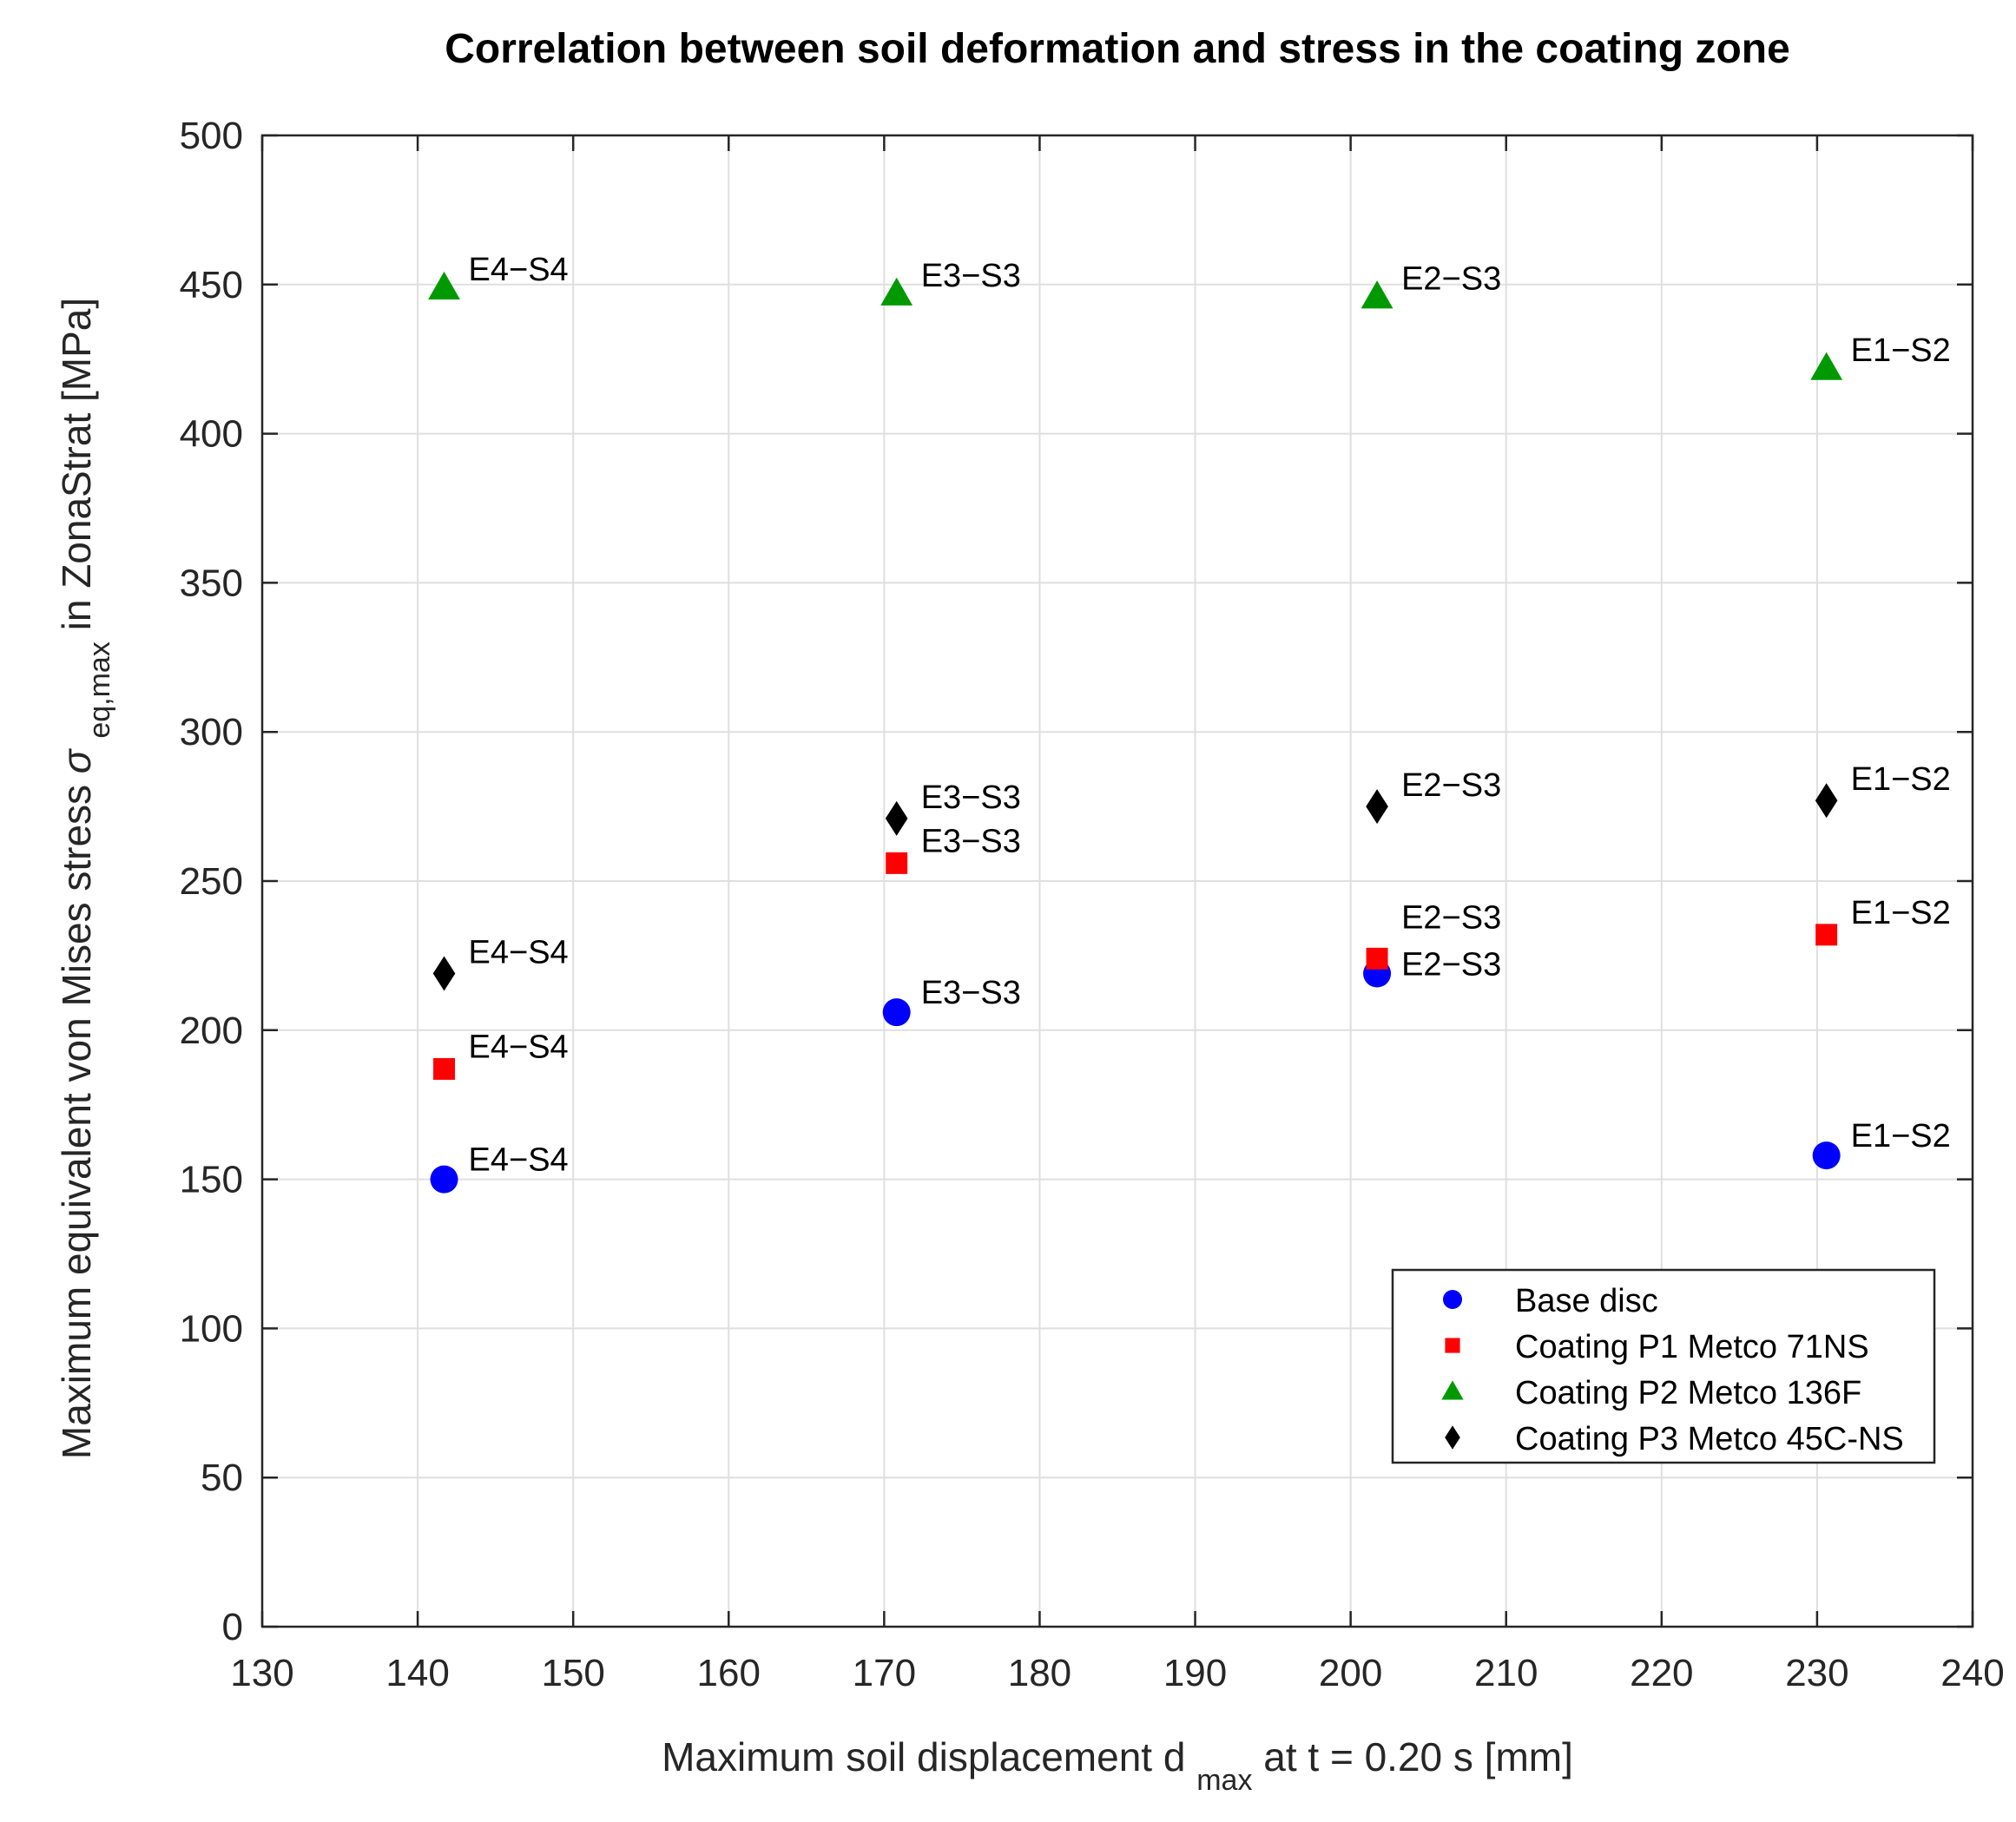  Describe the element at coordinates (211, 583) in the screenshot. I see `y-tick-label: 350` at that location.